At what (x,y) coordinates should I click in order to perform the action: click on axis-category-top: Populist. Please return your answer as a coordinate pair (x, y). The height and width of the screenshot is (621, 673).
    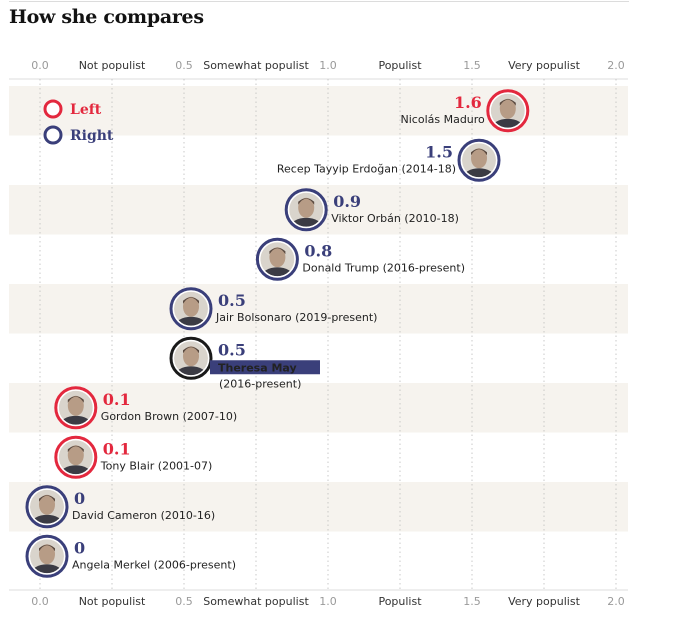
    Looking at the image, I should click on (400, 65).